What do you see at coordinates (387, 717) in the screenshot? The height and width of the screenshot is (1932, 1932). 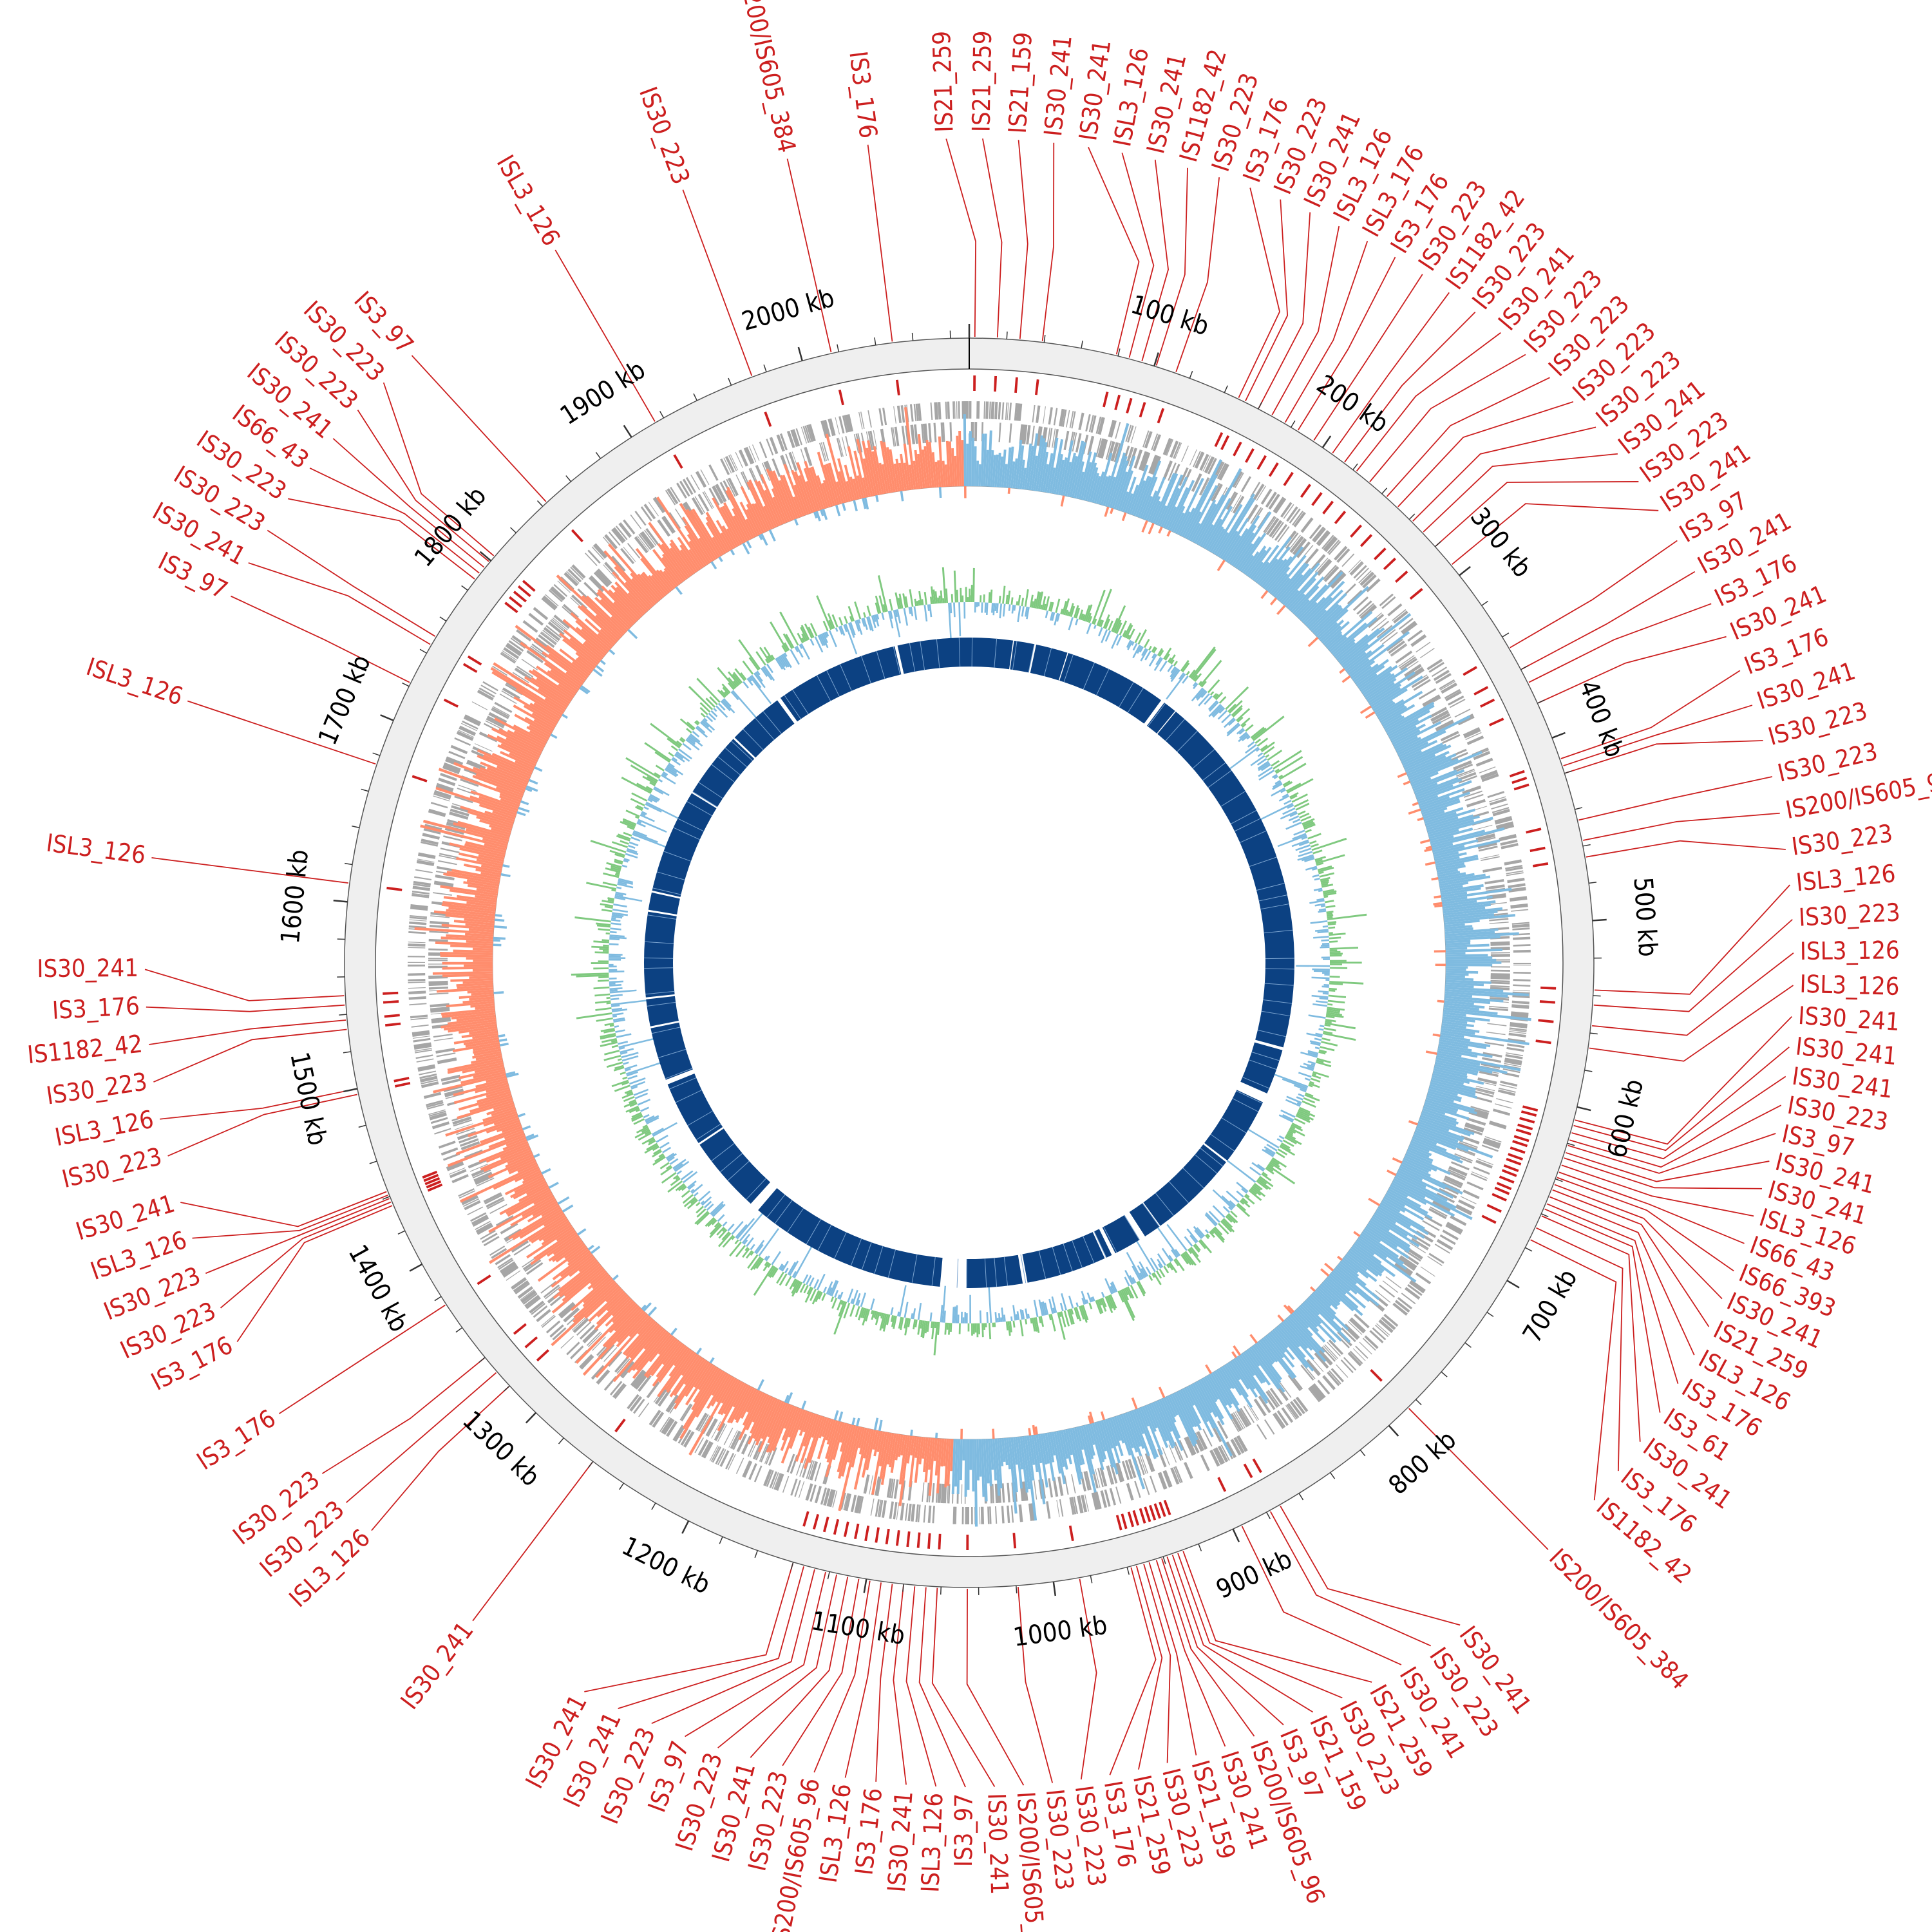 I see `major-tick` at bounding box center [387, 717].